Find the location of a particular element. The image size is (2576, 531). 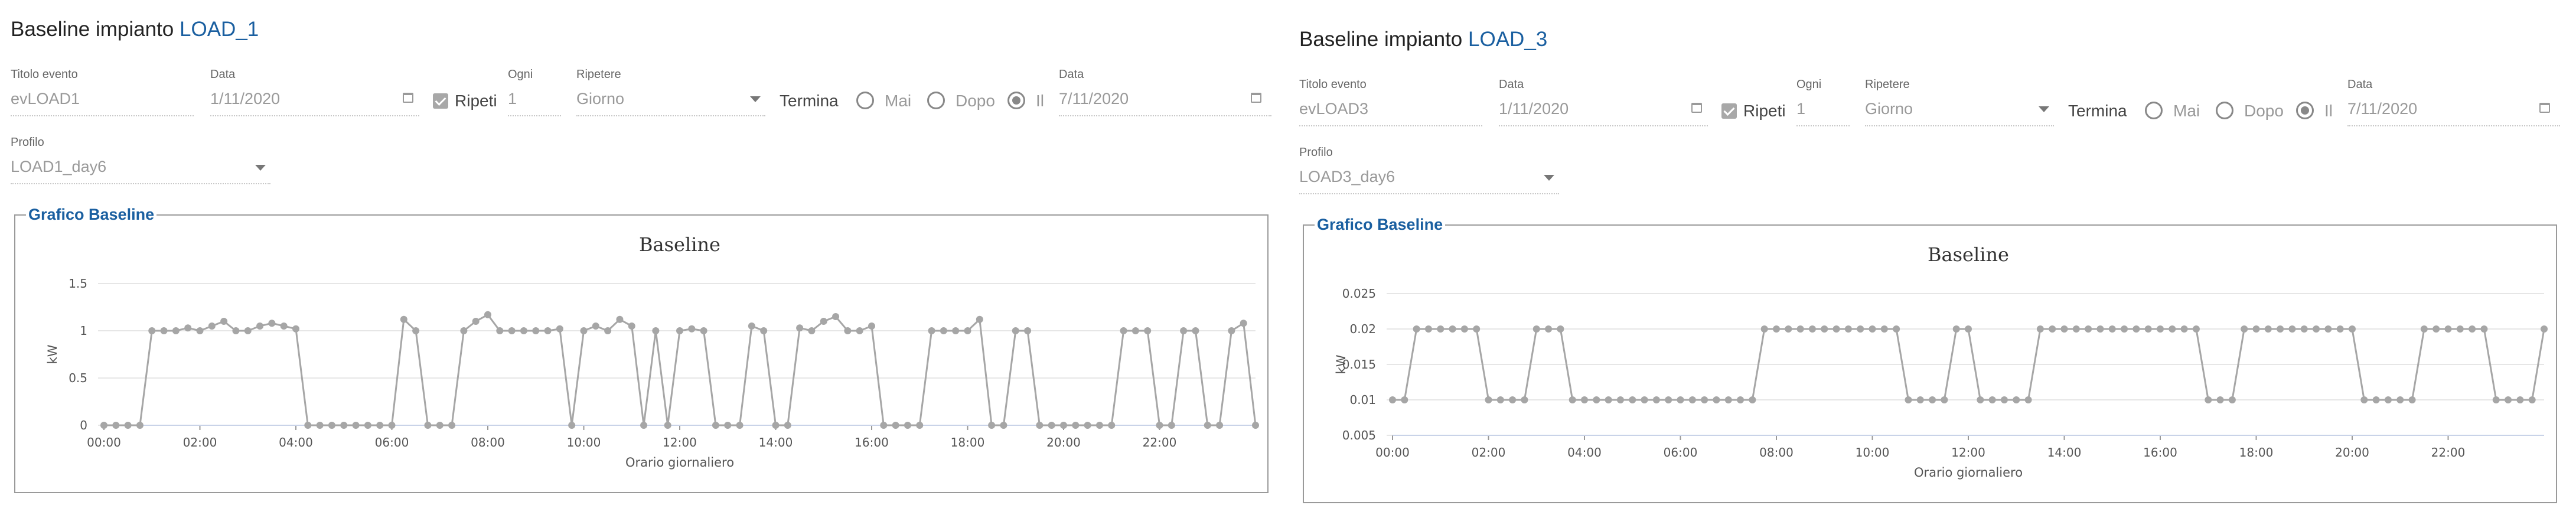

every-label: Ogni is located at coordinates (1809, 84).